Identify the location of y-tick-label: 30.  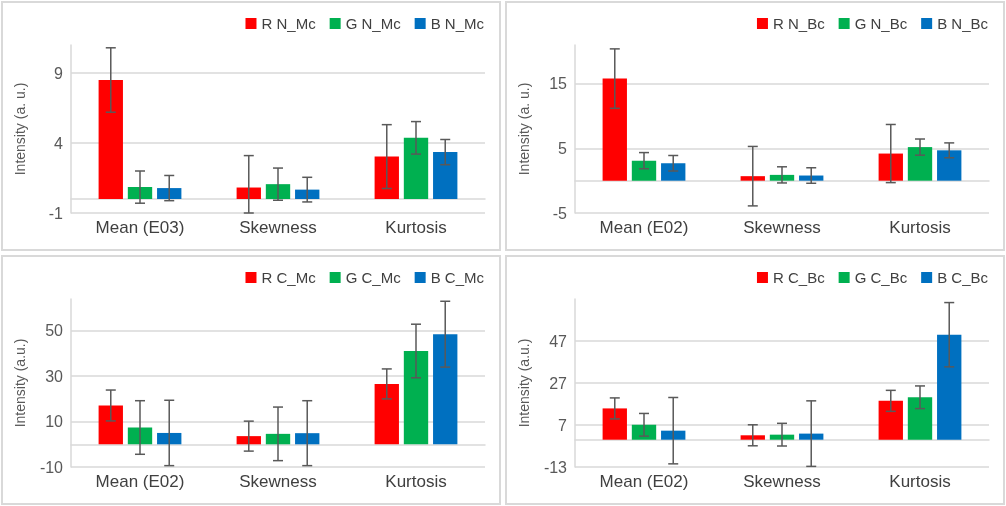
(54, 376).